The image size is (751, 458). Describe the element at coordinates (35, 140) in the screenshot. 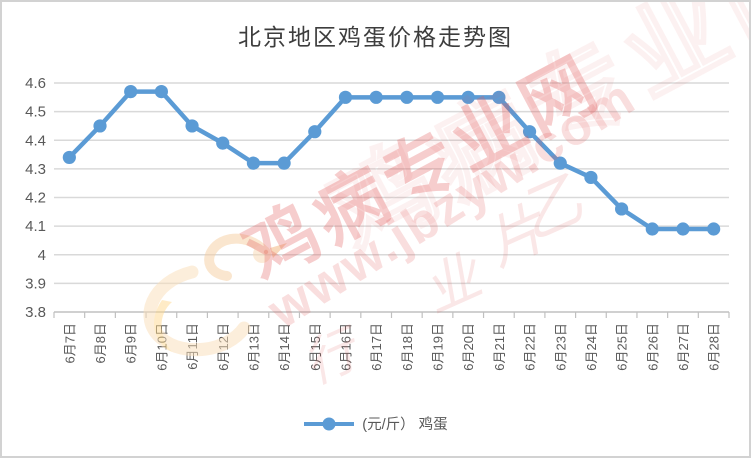

I see `y-axis-tick-label: 4.4` at that location.